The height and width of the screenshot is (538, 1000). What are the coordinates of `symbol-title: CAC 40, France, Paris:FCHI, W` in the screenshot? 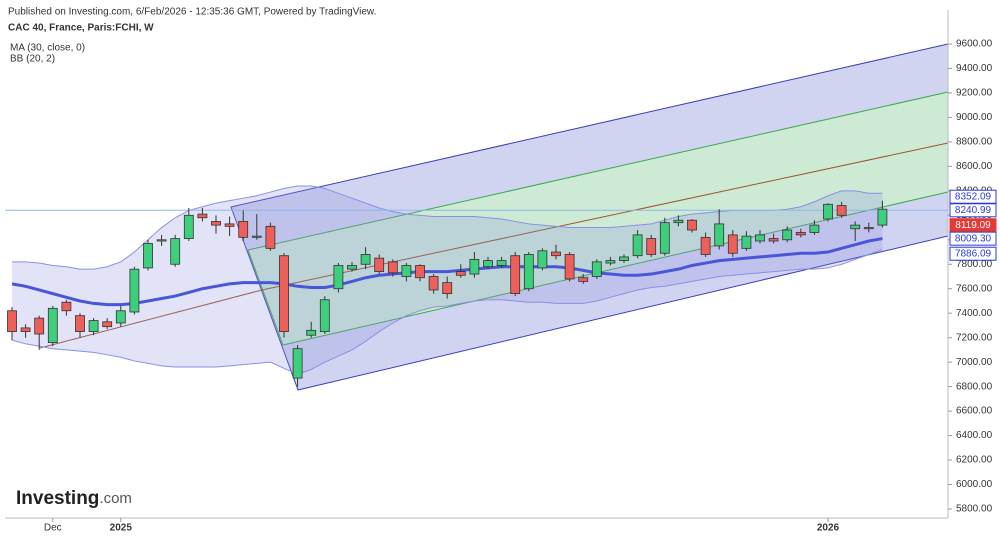 It's located at (81, 28).